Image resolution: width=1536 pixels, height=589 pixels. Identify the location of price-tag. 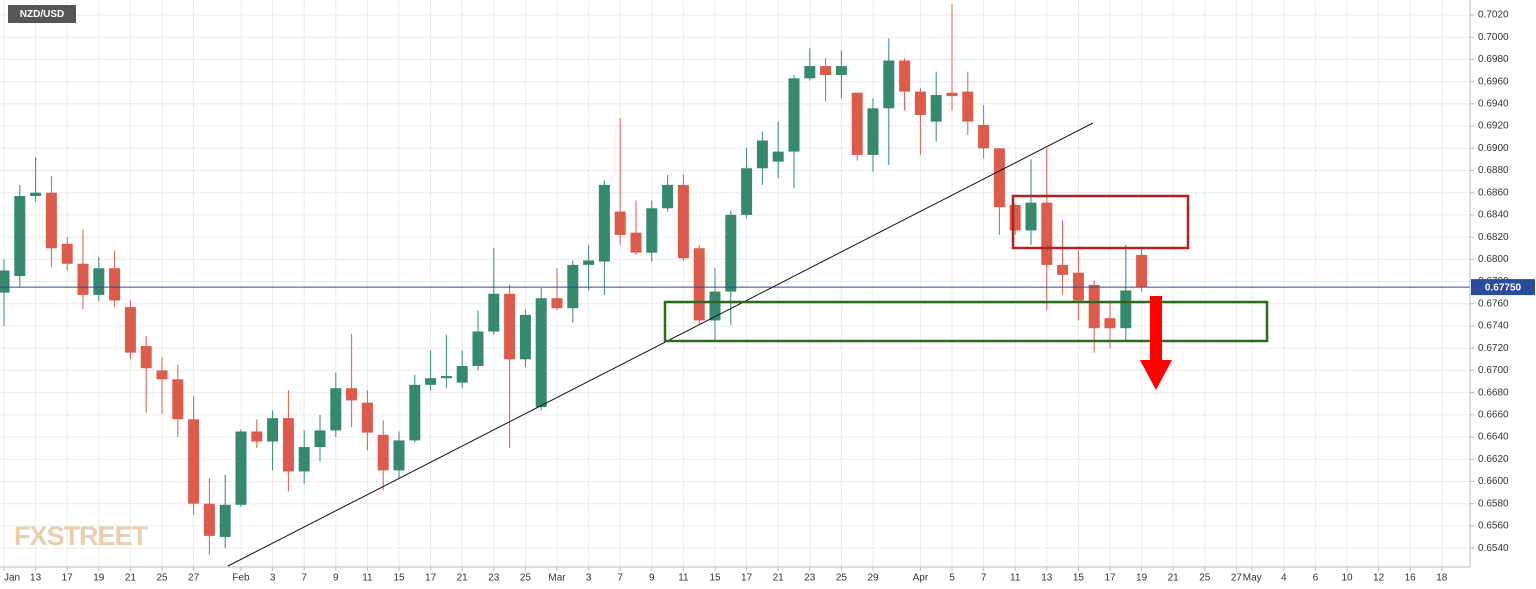
(1503, 287).